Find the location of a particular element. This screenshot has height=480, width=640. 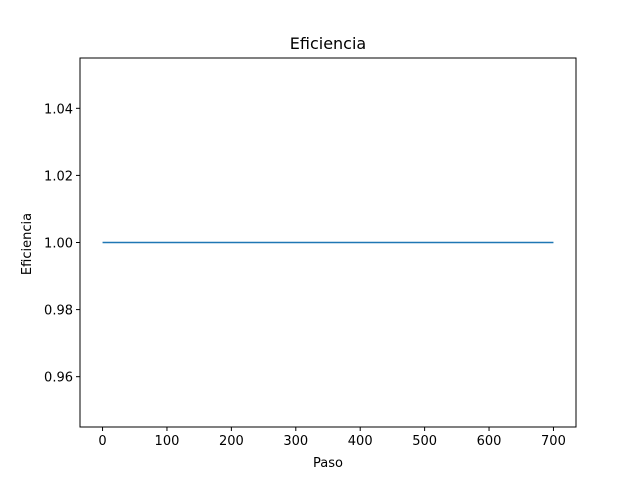

y-axis-ticks: 0.96 0.98 1.00 1.02 1.04 is located at coordinates (62, 244).